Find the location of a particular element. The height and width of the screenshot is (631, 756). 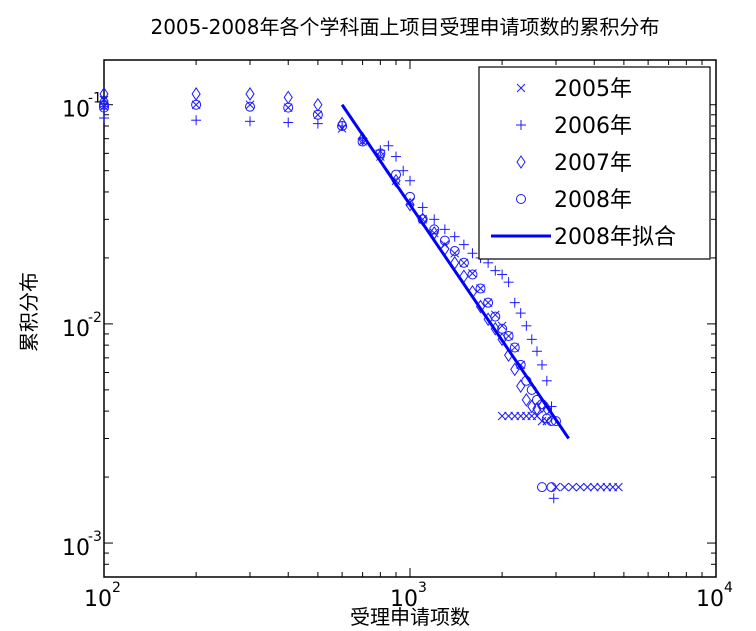

x-tick-exp: 3 is located at coordinates (422, 588).